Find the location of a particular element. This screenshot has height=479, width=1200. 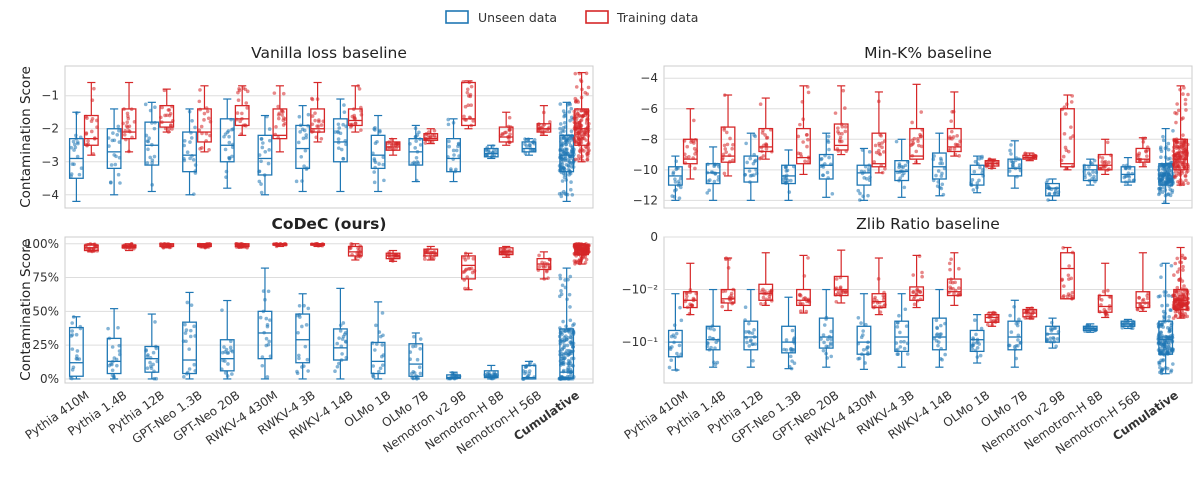

y-tick-label: −10⁻² is located at coordinates (640, 290).